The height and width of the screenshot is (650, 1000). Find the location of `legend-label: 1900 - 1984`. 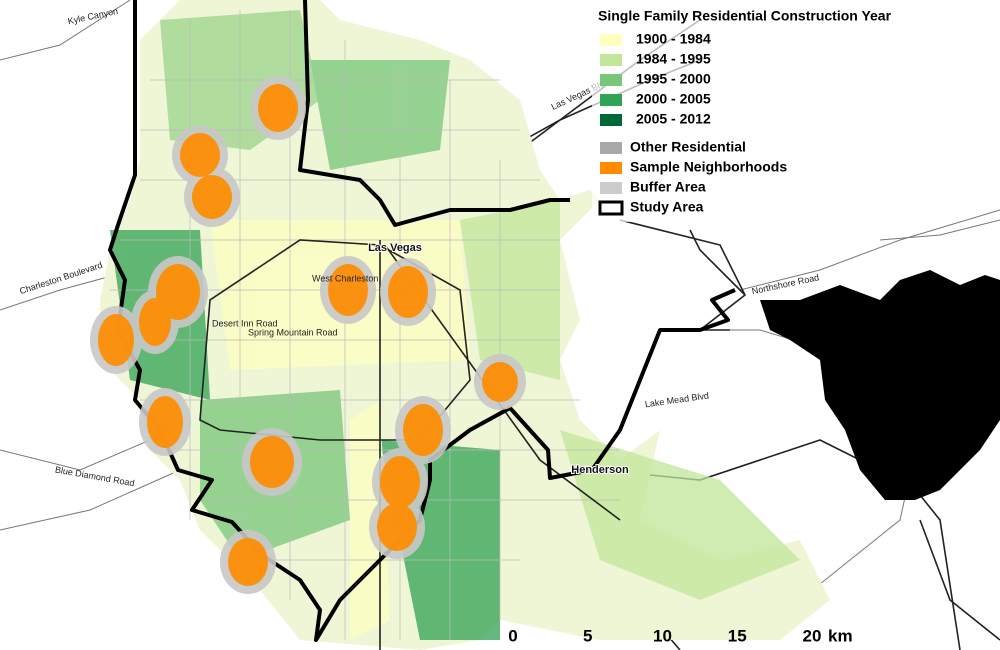

legend-label: 1900 - 1984 is located at coordinates (673, 39).